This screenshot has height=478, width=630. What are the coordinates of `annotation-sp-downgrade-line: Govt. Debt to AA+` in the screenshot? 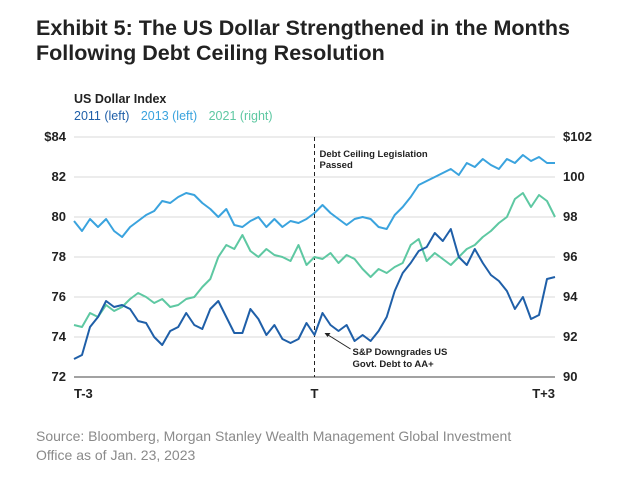 It's located at (394, 364).